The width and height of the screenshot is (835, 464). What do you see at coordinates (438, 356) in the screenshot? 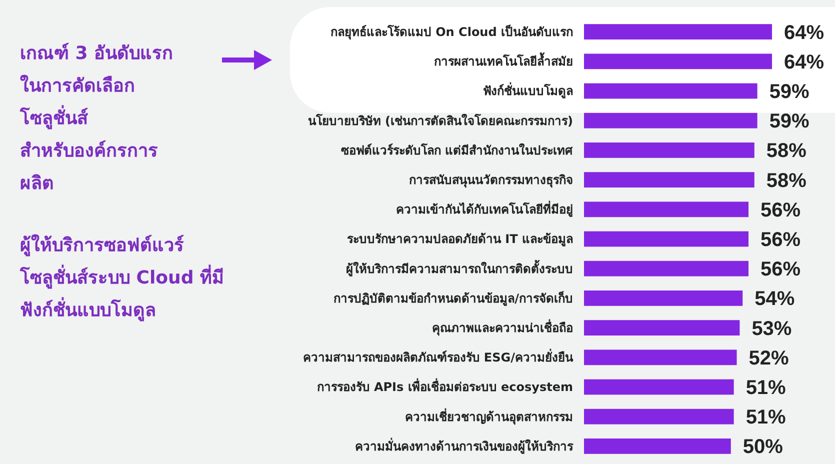
I see `y-tick-label: ความสามารถของผลิตภัณฑ์รองรับ ESG/ความยั่งยืน` at bounding box center [438, 356].